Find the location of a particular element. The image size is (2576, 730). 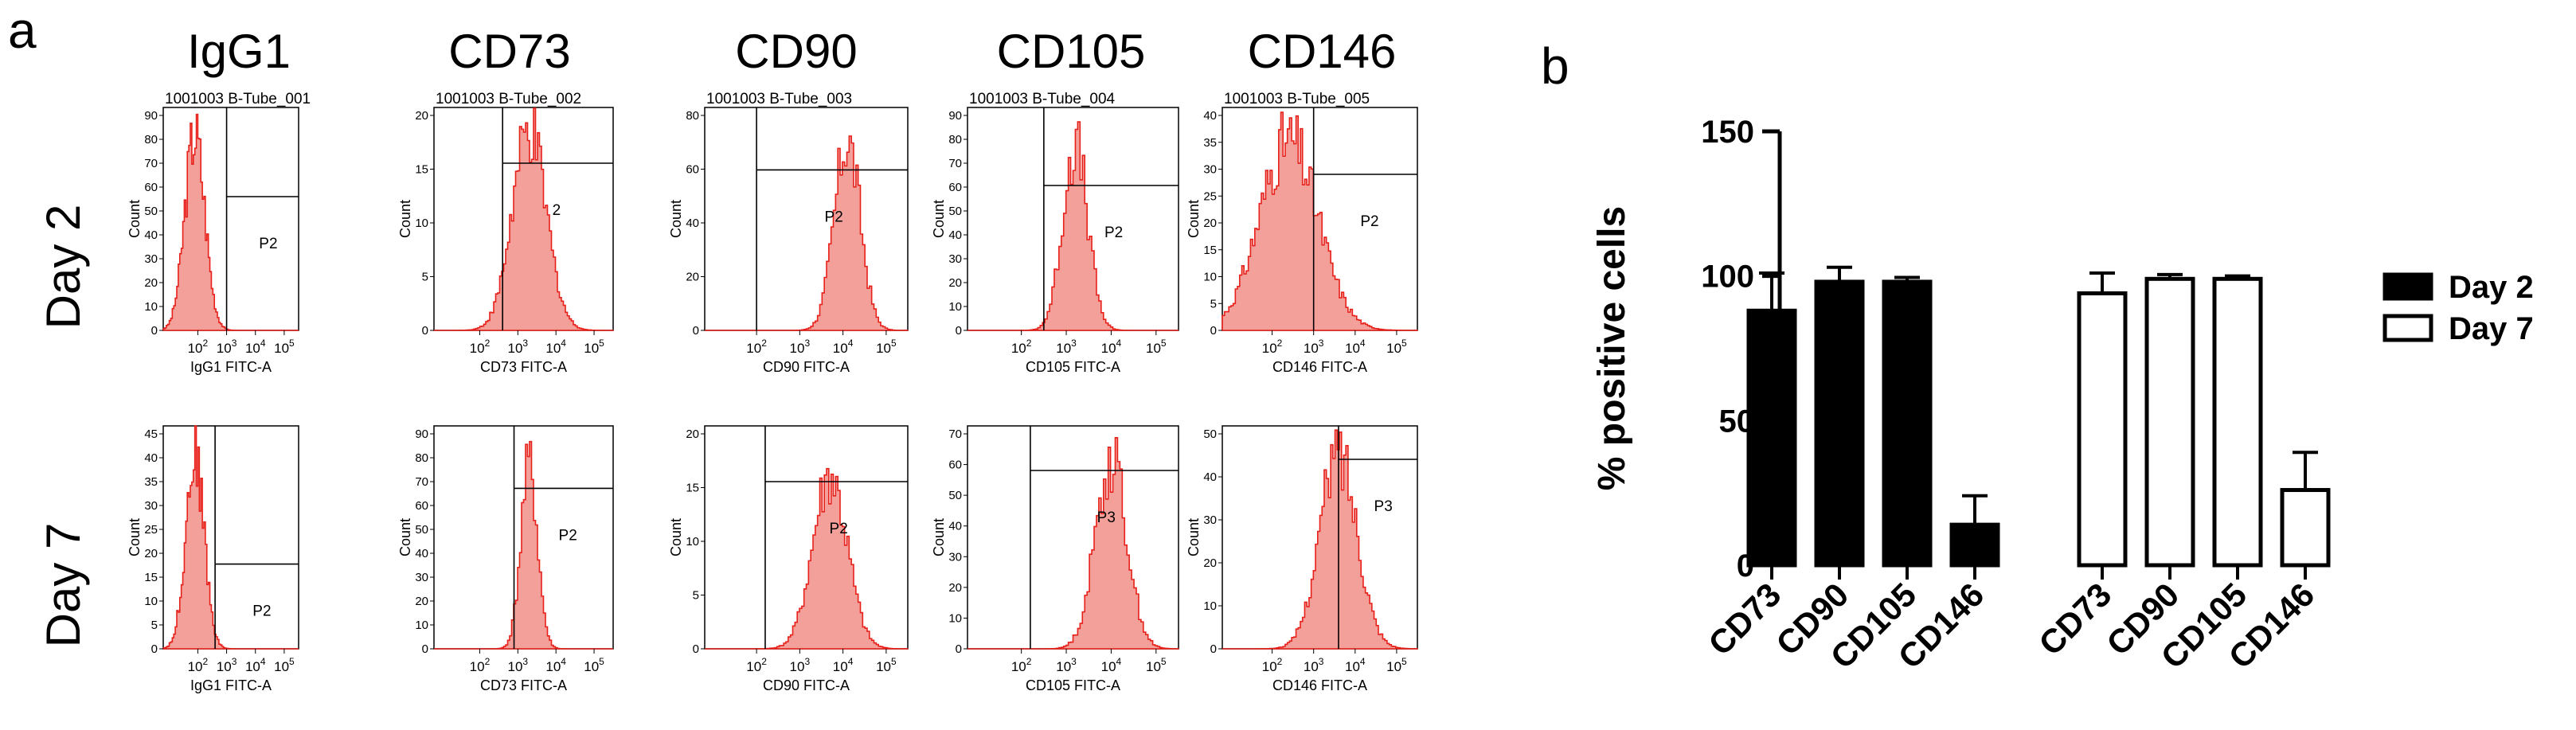

x-tick-label-cd73: CD73 is located at coordinates (1745, 619).